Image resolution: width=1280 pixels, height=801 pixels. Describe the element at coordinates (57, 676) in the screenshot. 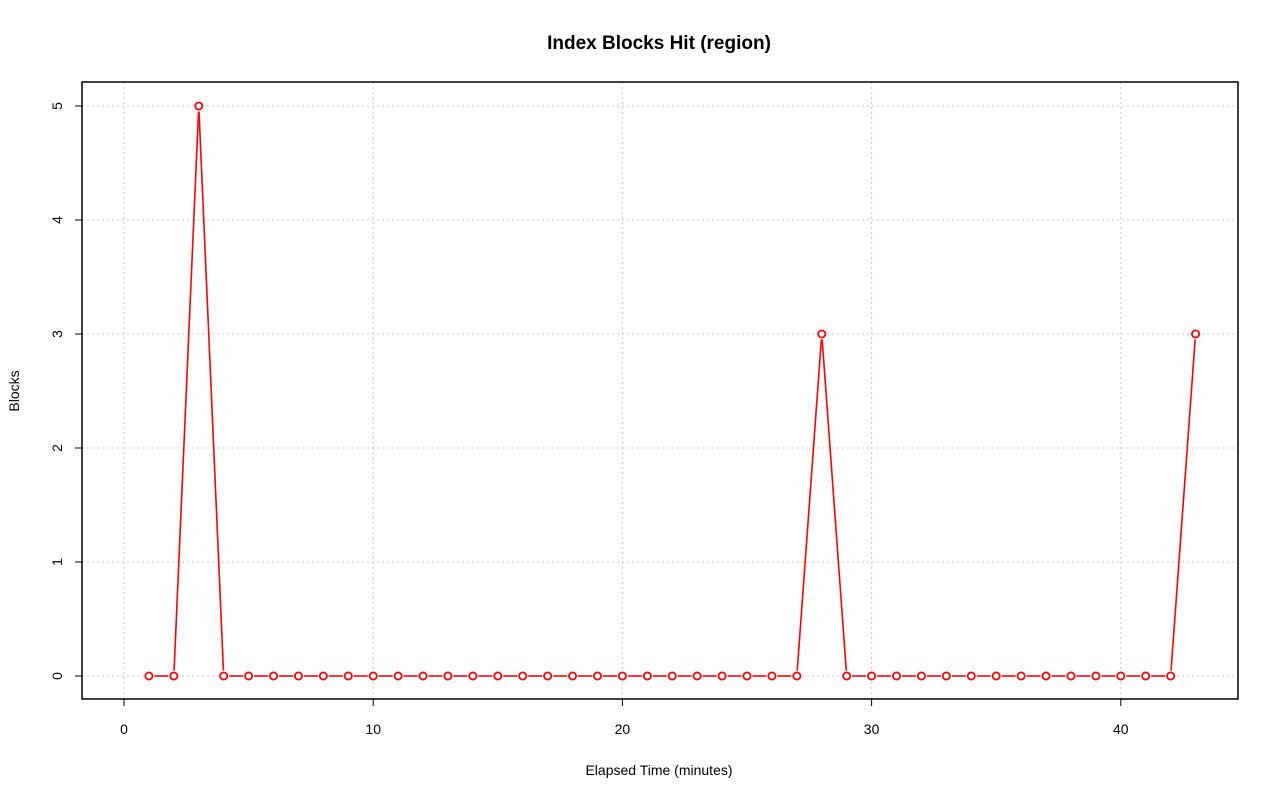

I see `y-tick-label: 0` at that location.